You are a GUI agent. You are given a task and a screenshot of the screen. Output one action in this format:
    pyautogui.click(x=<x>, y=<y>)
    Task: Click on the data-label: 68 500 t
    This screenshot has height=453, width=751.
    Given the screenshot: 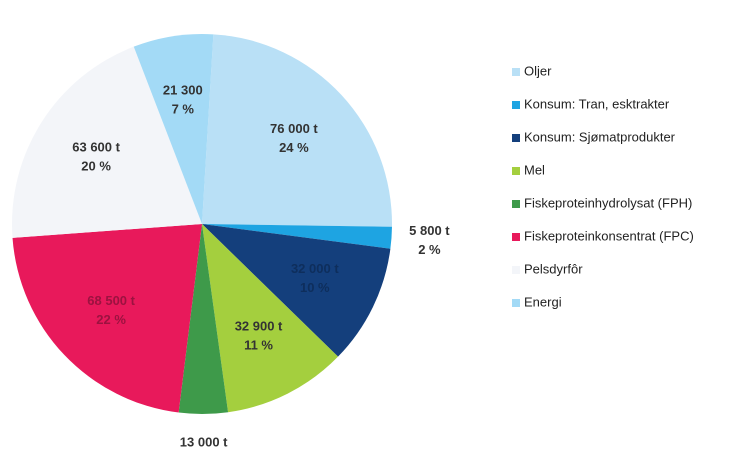 What is the action you would take?
    pyautogui.click(x=111, y=300)
    